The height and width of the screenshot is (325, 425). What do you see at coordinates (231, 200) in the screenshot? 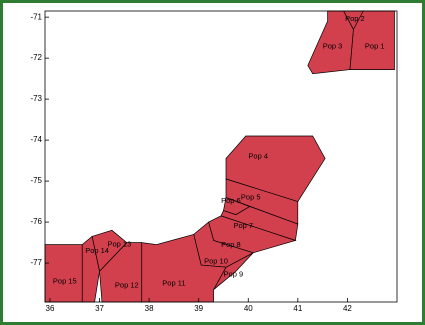
I see `region-label: Pop 6` at bounding box center [231, 200].